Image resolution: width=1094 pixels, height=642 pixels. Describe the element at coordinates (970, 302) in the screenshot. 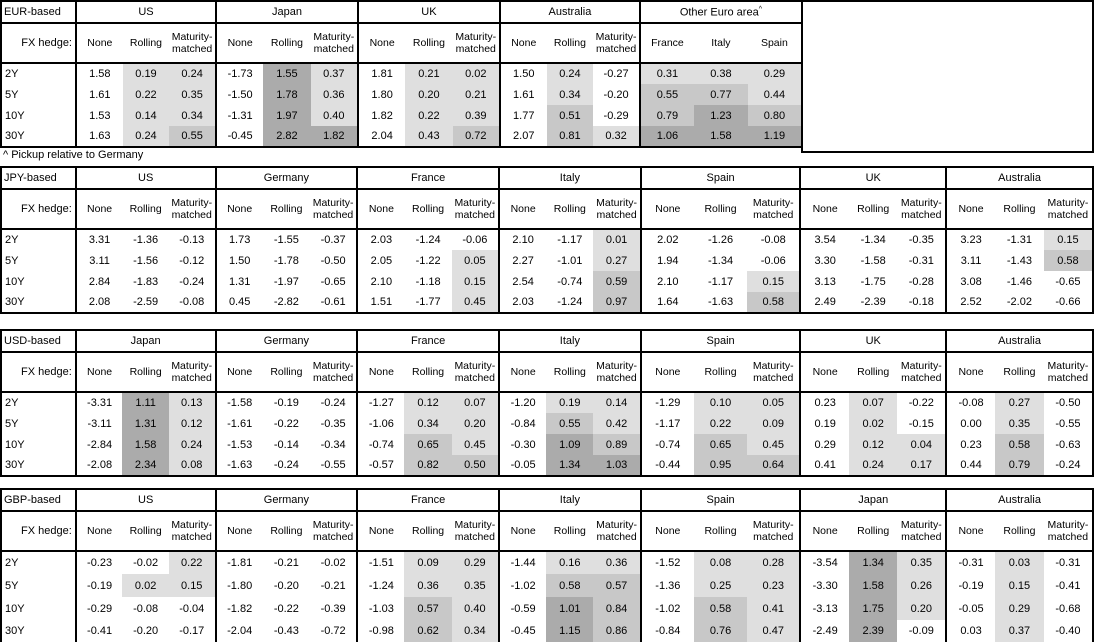

I see `value-cell: 2.52` at that location.